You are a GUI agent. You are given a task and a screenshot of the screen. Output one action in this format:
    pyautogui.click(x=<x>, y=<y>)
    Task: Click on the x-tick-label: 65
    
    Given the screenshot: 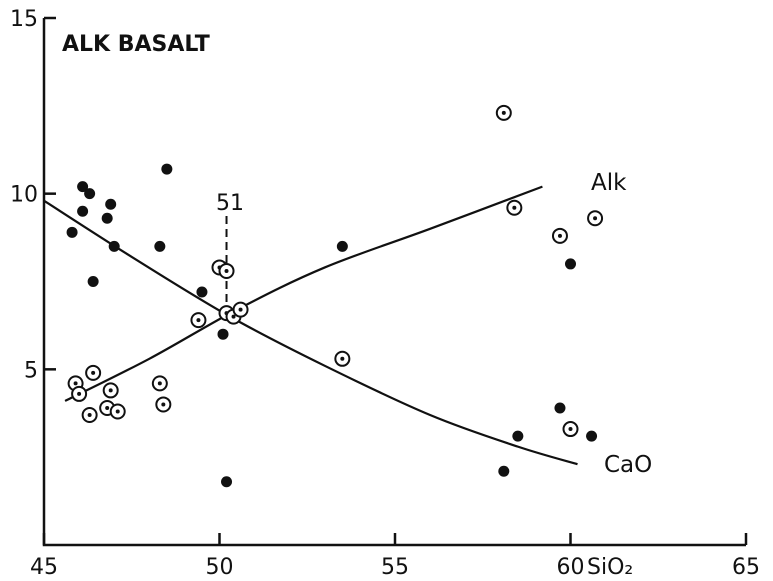 What is the action you would take?
    pyautogui.click(x=746, y=567)
    